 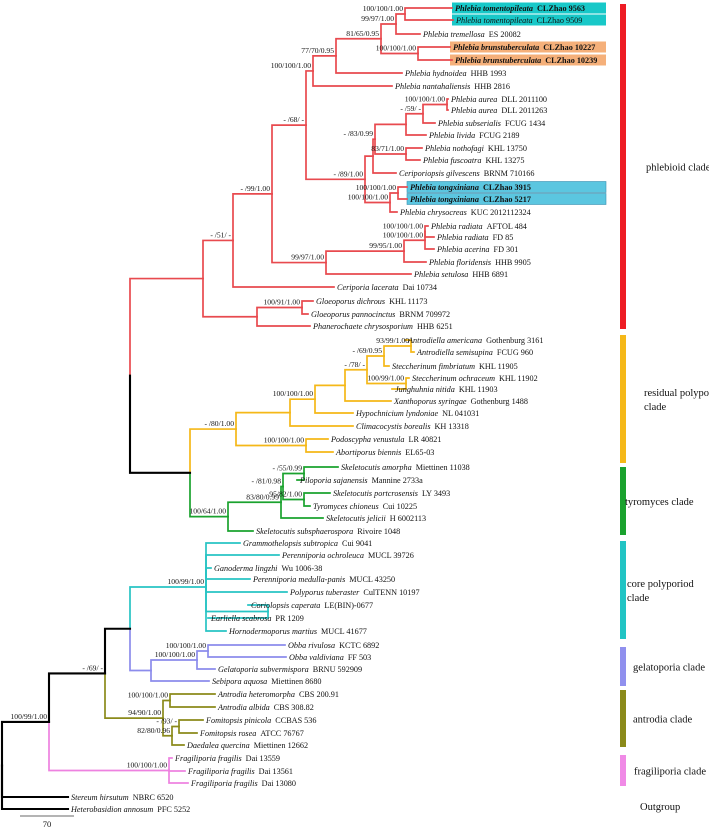 I want to click on taxon-strain: KCTC 6892, so click(x=359, y=645).